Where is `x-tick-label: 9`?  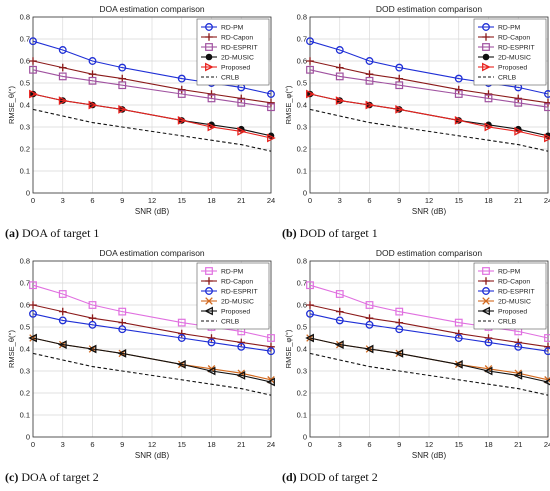
x-tick-label: 9 is located at coordinates (399, 444).